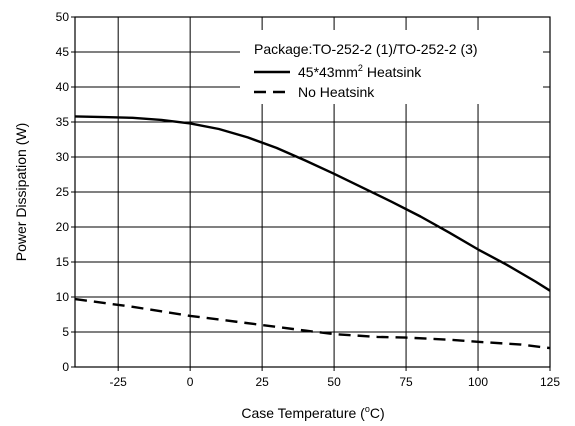 The image size is (575, 426). I want to click on series-line-no-heatsink, so click(312, 323).